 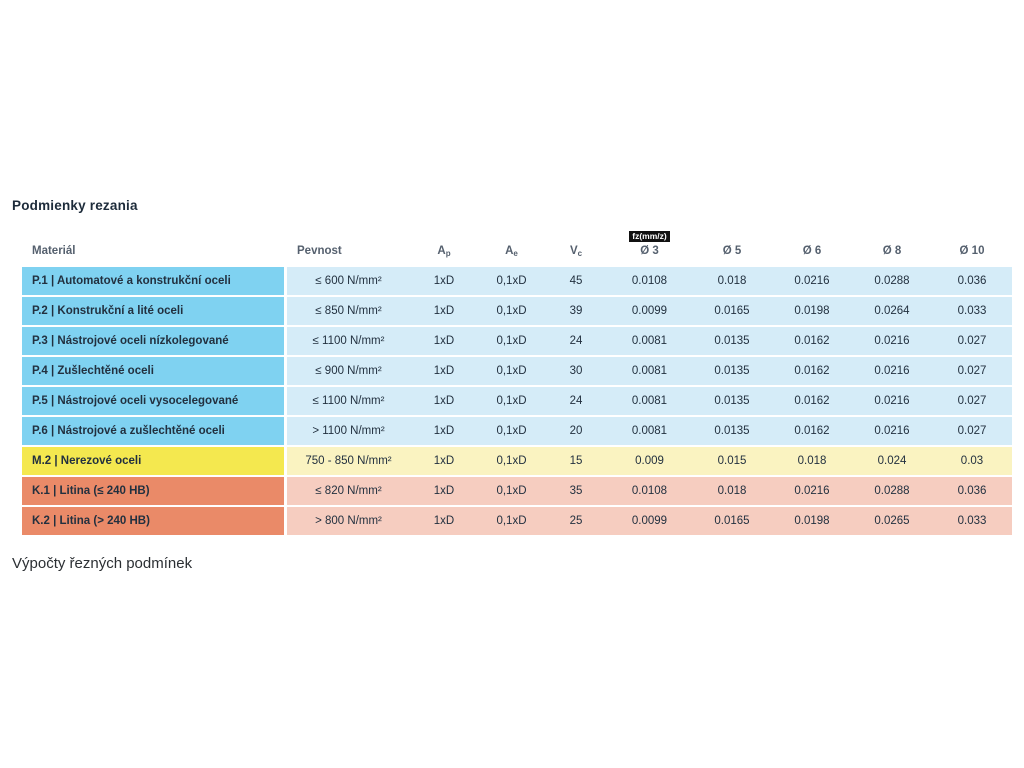 I want to click on column-header-material: Materiál, so click(x=54, y=251).